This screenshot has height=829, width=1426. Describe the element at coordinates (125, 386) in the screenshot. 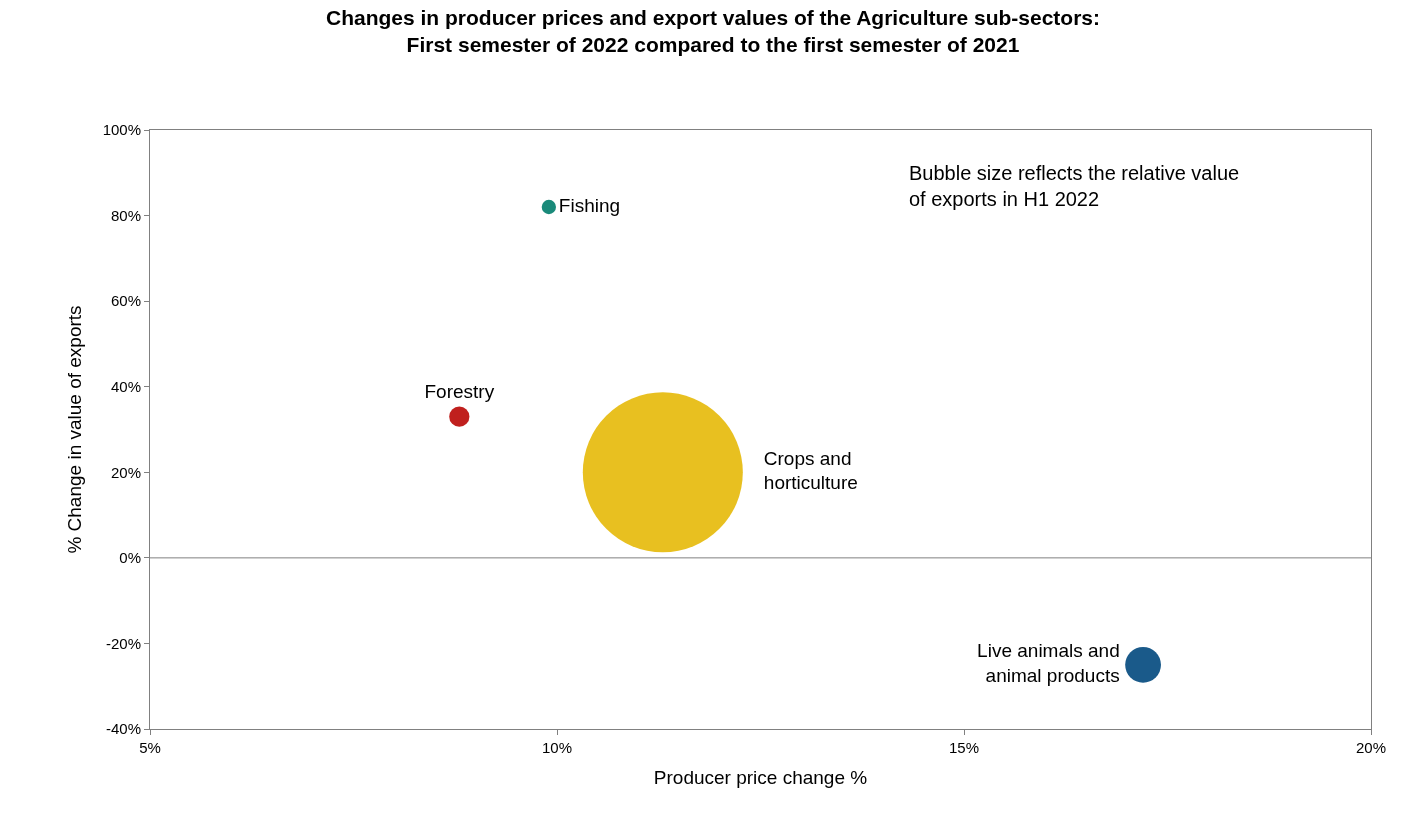

I see `y-tick-label: 40%` at that location.